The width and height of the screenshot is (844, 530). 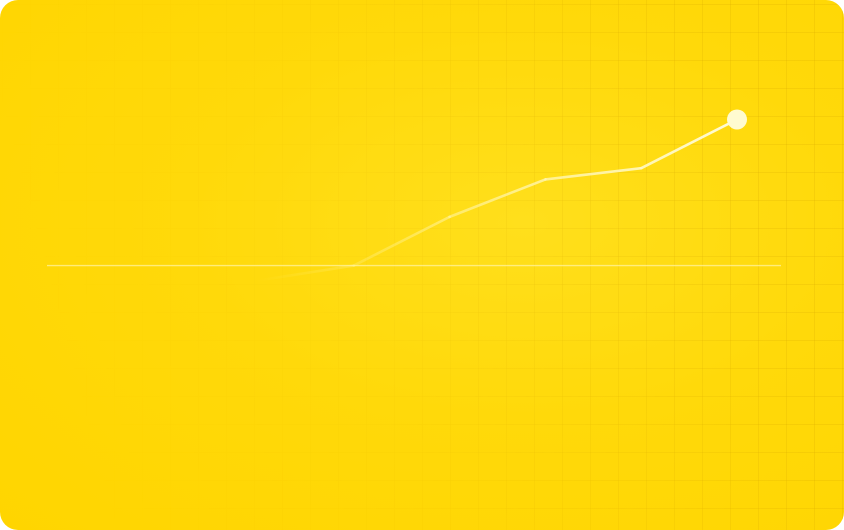 I want to click on trend-endpoint-dot, so click(x=737, y=119).